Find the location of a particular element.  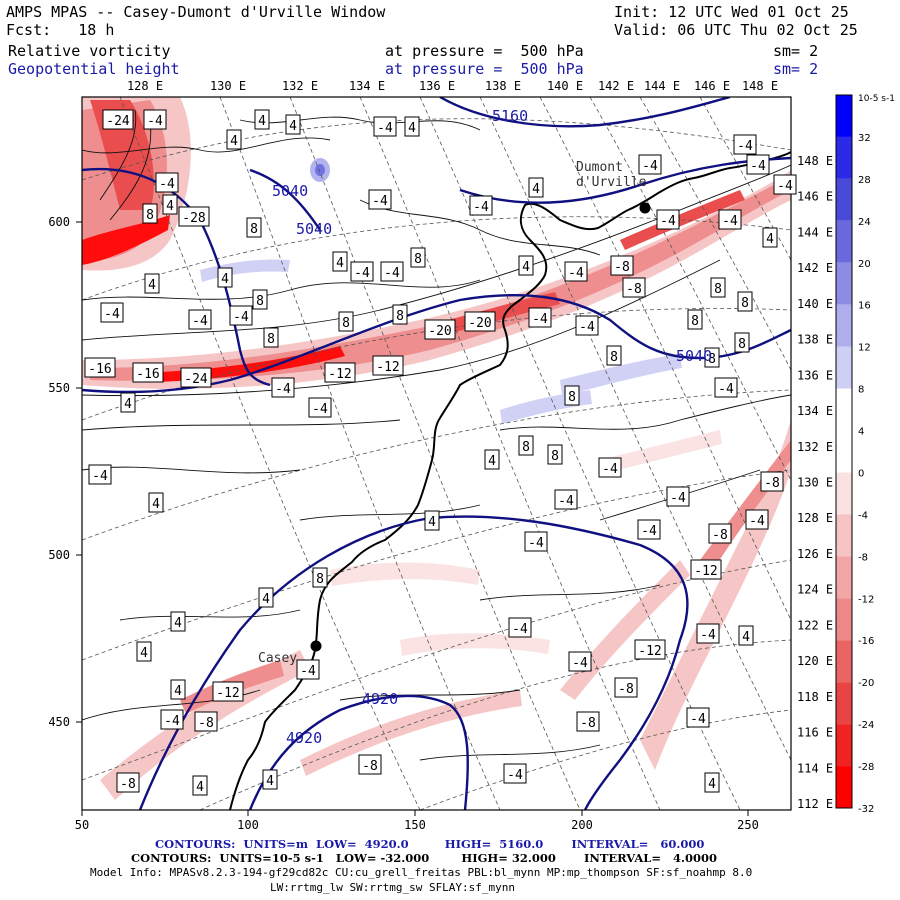

vorticity-label: -12 is located at coordinates (649, 651).